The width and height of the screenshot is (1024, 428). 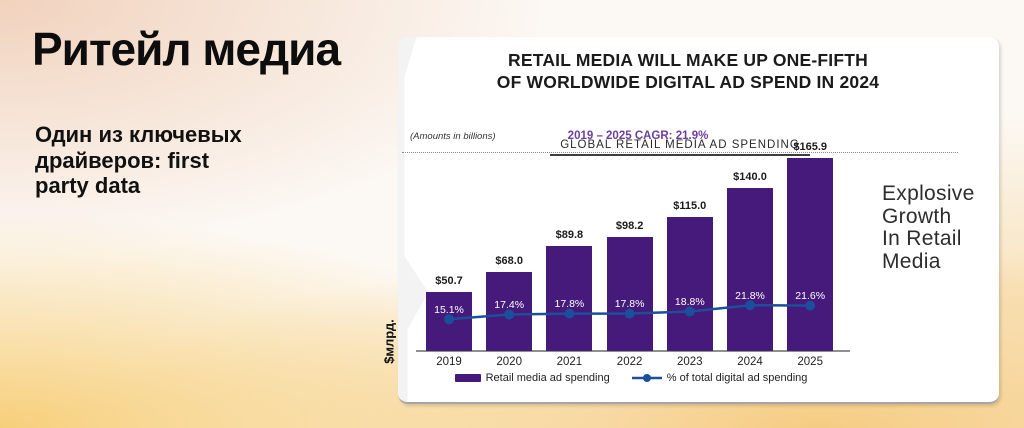 I want to click on value-label-2022: $98.2, so click(x=629, y=225).